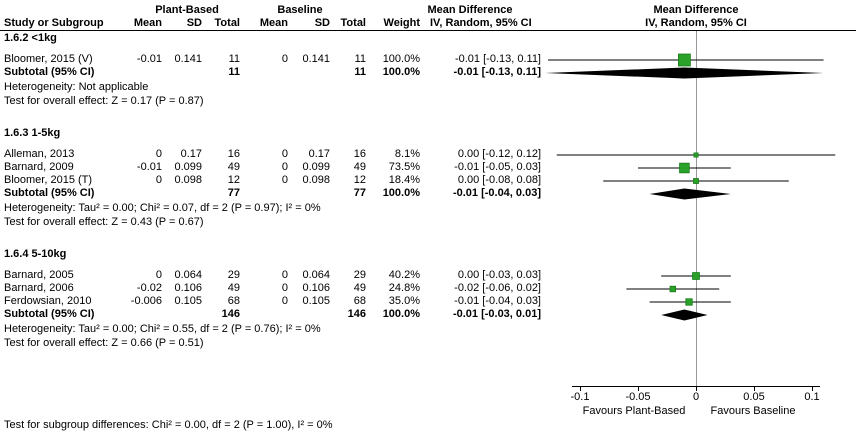 The image size is (856, 432). Describe the element at coordinates (230, 314) in the screenshot. I see `subtotal-total-plant: 146` at that location.